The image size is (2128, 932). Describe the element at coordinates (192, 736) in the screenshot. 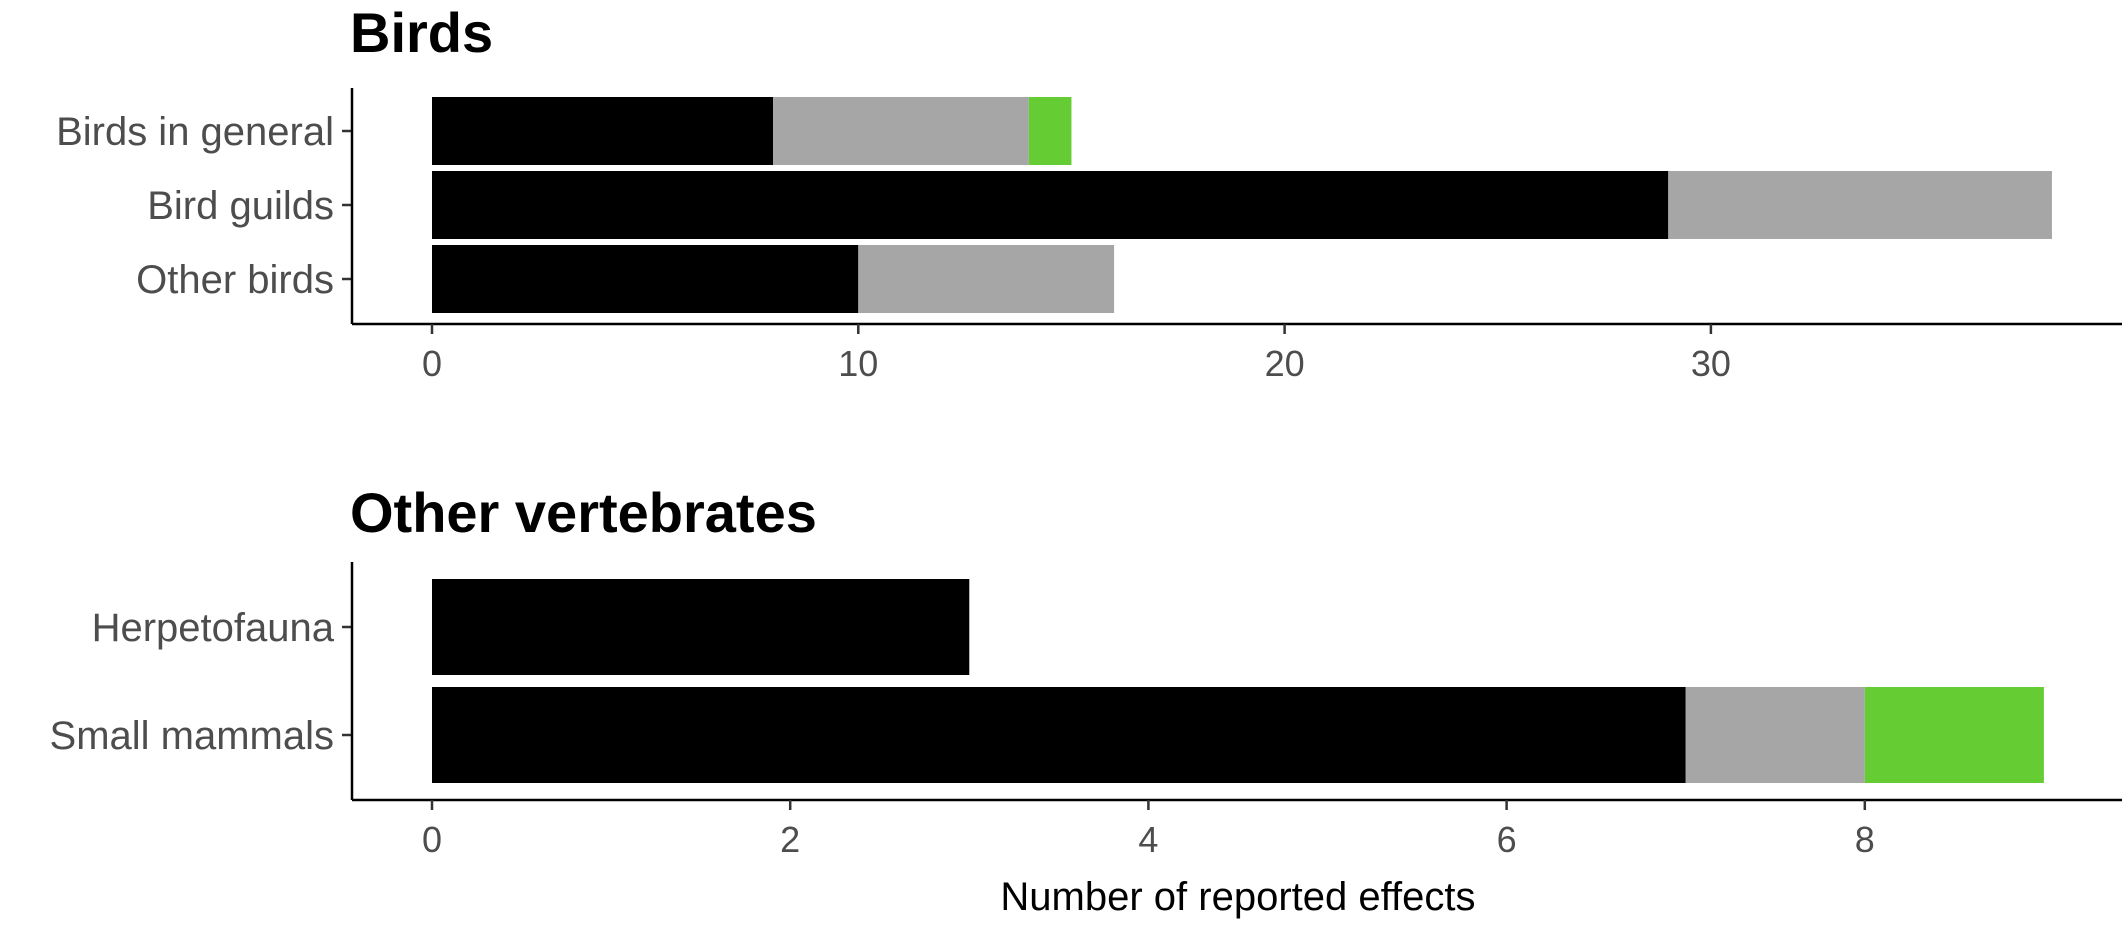

I see `category-label-small-mammals: Small mammals` at that location.